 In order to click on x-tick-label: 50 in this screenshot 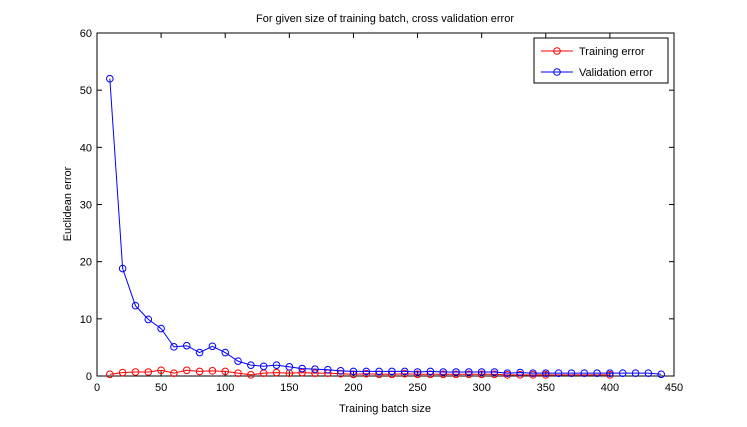, I will do `click(161, 388)`.